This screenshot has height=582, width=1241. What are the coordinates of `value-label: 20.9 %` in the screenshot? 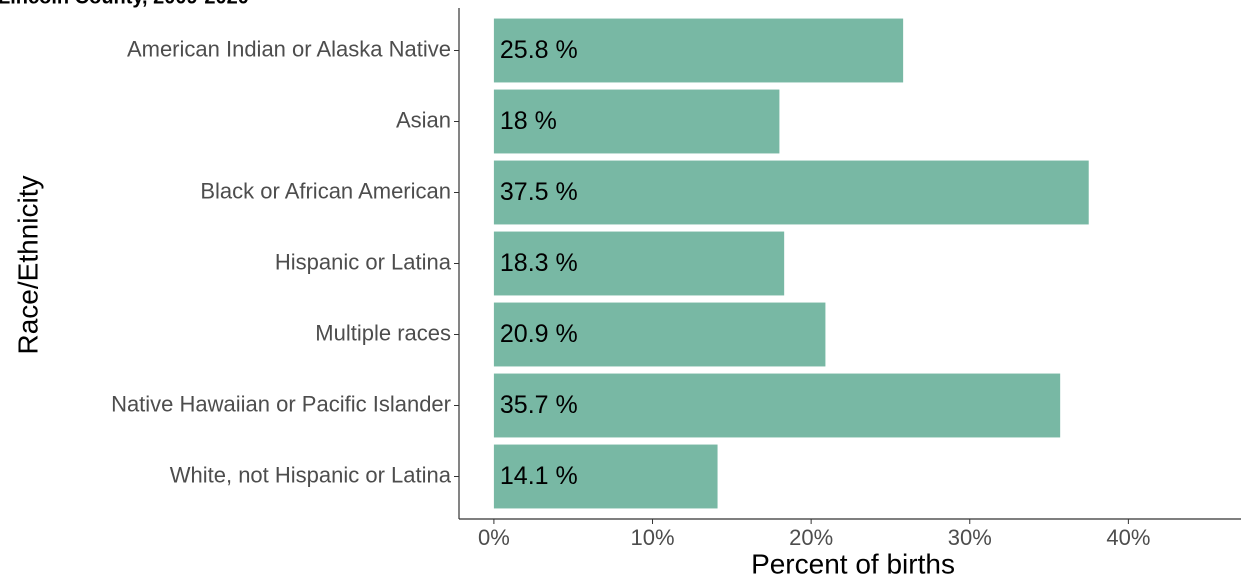 It's located at (539, 334).